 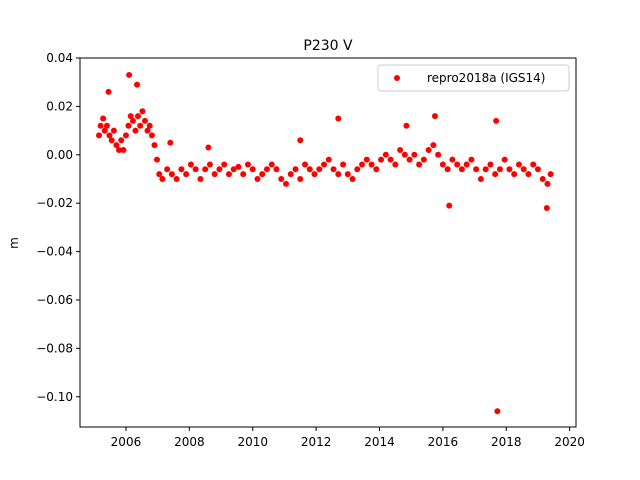 What do you see at coordinates (348, 438) in the screenshot?
I see `x-axis-ticks: 2006 2008 2010 2012 2014 2016 2018 2020` at bounding box center [348, 438].